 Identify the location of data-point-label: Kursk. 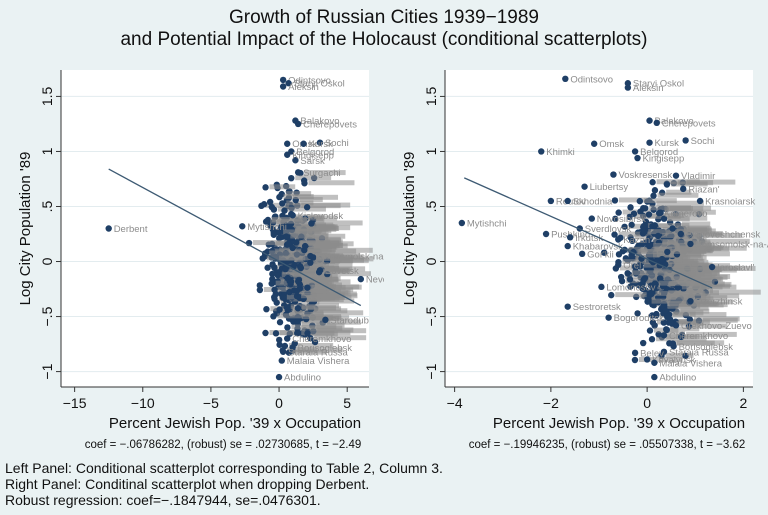
(321, 144).